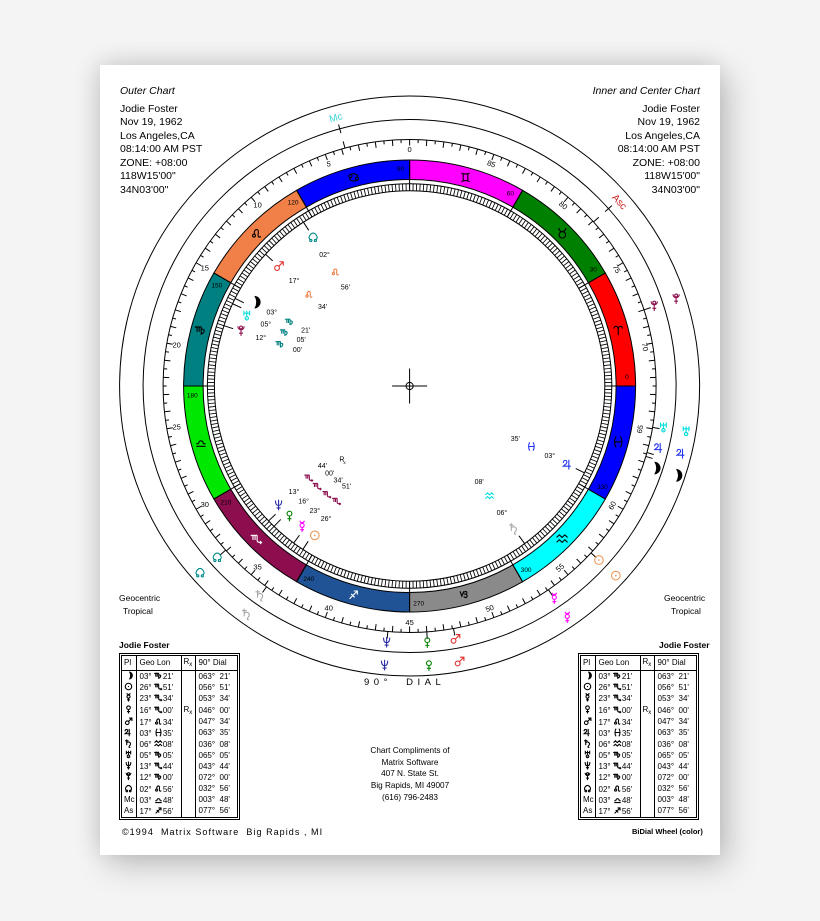 The image size is (820, 921). What do you see at coordinates (640, 429) in the screenshot?
I see `svg-text: 65` at bounding box center [640, 429].